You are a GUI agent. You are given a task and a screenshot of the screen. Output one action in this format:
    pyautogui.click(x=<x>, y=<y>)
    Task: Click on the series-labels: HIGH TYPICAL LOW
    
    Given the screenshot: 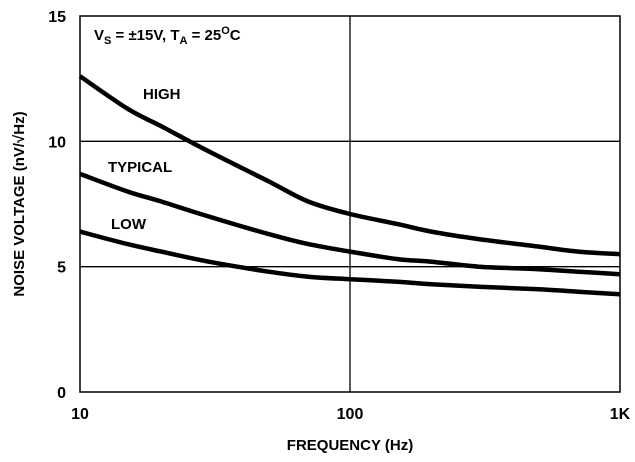 What is the action you would take?
    pyautogui.click(x=144, y=159)
    